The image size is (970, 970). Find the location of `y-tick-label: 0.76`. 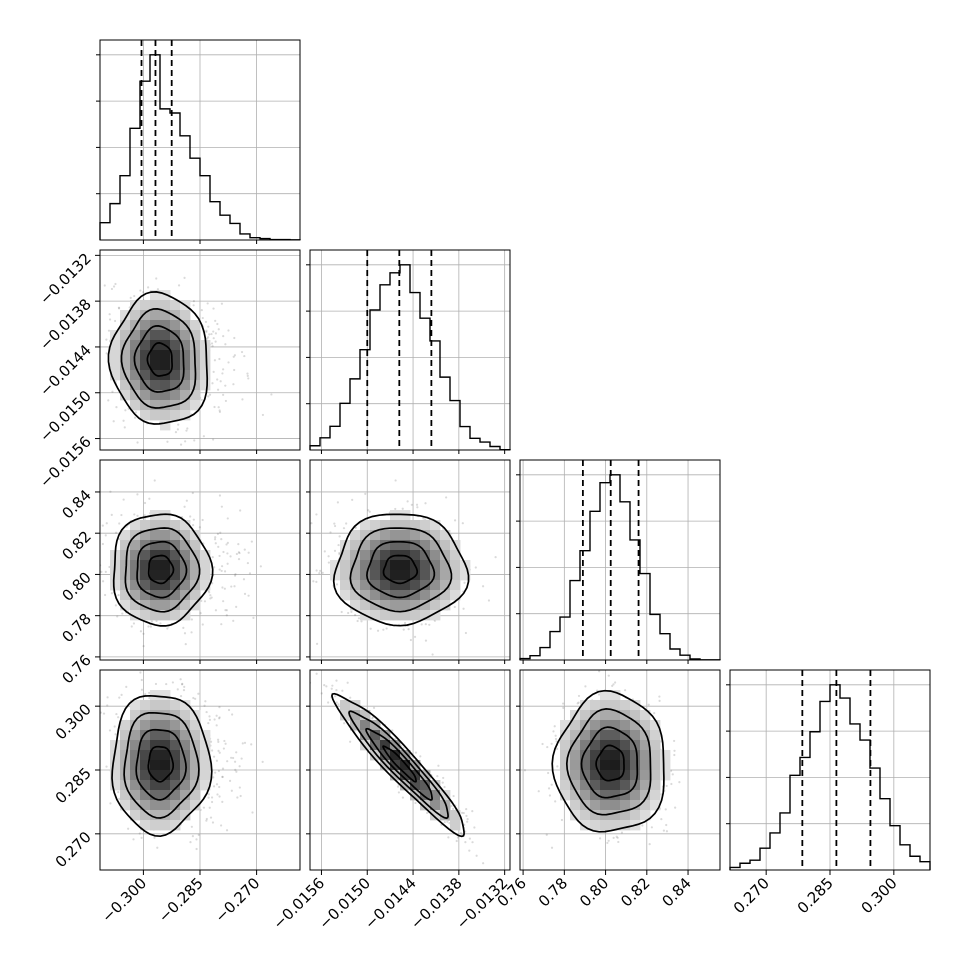

y-tick-label: 0.76 is located at coordinates (76, 669).